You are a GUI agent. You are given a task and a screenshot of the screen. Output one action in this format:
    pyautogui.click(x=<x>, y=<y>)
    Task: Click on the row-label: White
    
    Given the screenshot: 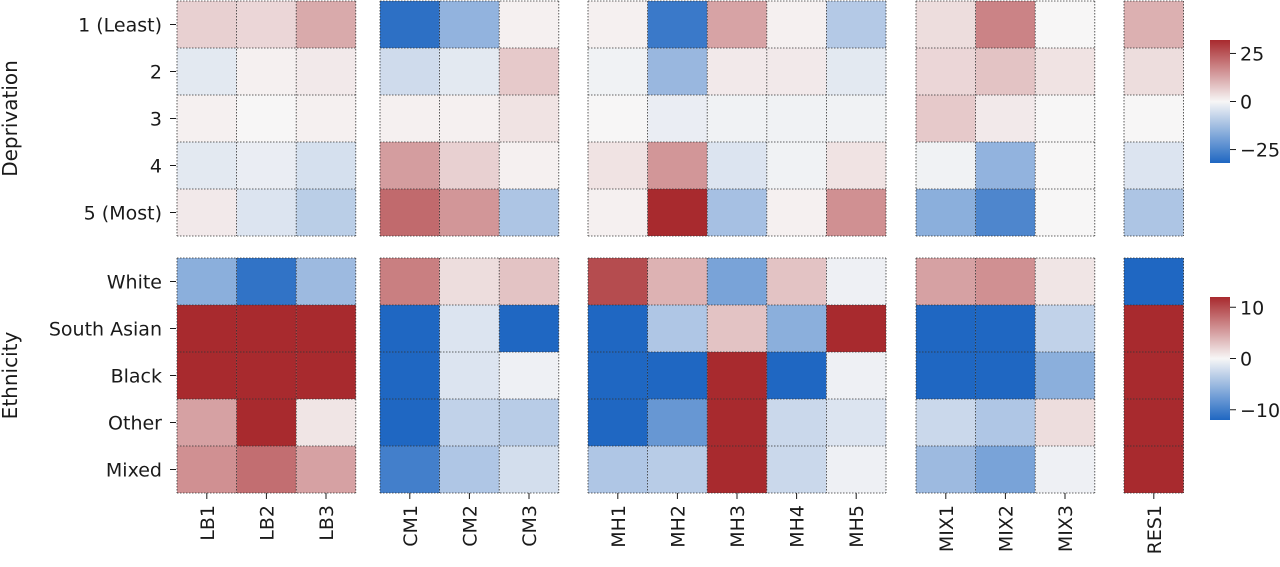 What is the action you would take?
    pyautogui.click(x=134, y=283)
    